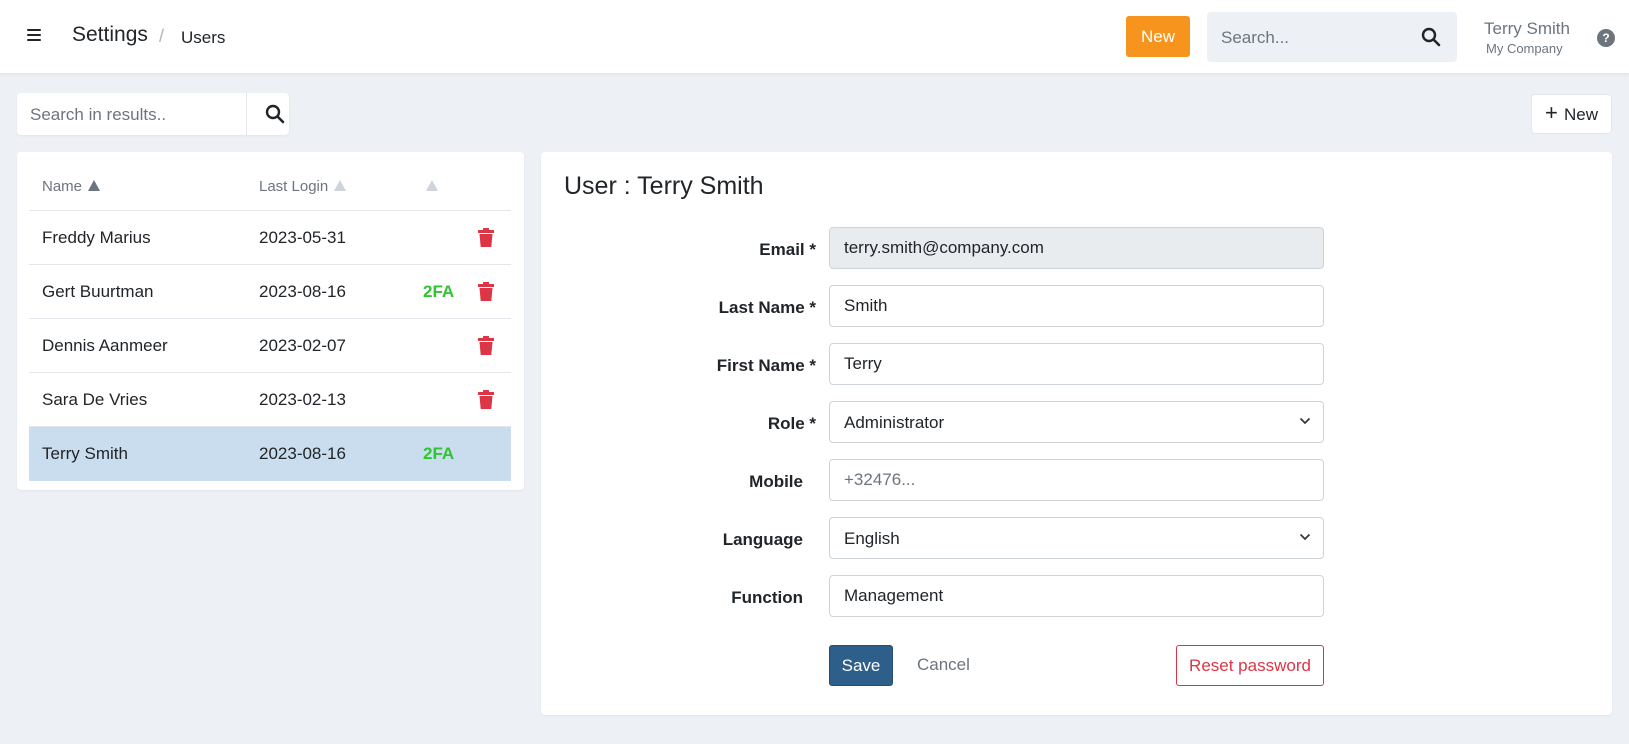 Image resolution: width=1629 pixels, height=744 pixels. Describe the element at coordinates (203, 37) in the screenshot. I see `breadcrumb-users: Users` at that location.